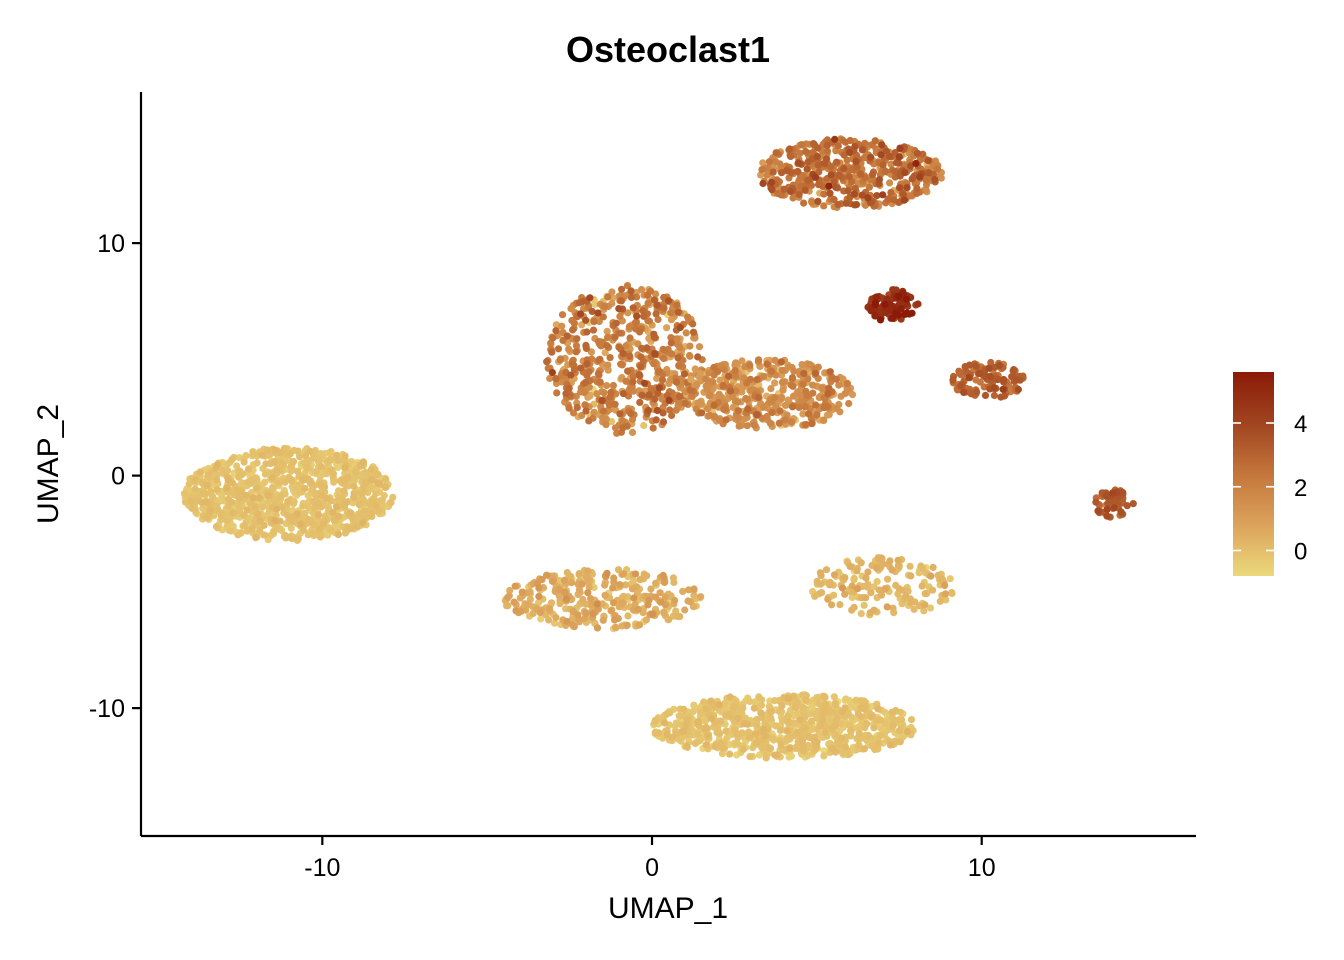 This screenshot has height=960, width=1344. What do you see at coordinates (668, 908) in the screenshot?
I see `x-axis-title: UMAP_1` at bounding box center [668, 908].